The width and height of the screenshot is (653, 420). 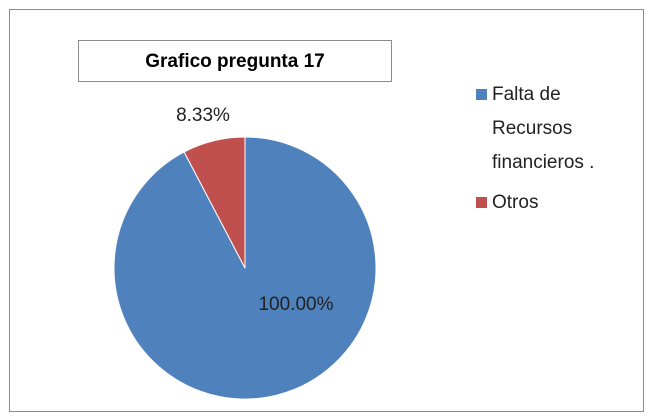 I want to click on chart-title: Grafico pregunta 17, so click(x=235, y=61).